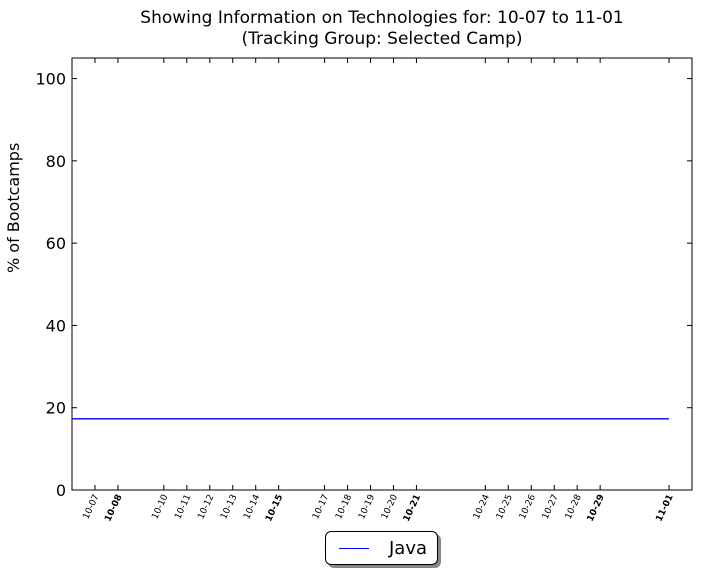 The image size is (702, 577). What do you see at coordinates (160, 507) in the screenshot?
I see `x-tick-label: 10-10` at bounding box center [160, 507].